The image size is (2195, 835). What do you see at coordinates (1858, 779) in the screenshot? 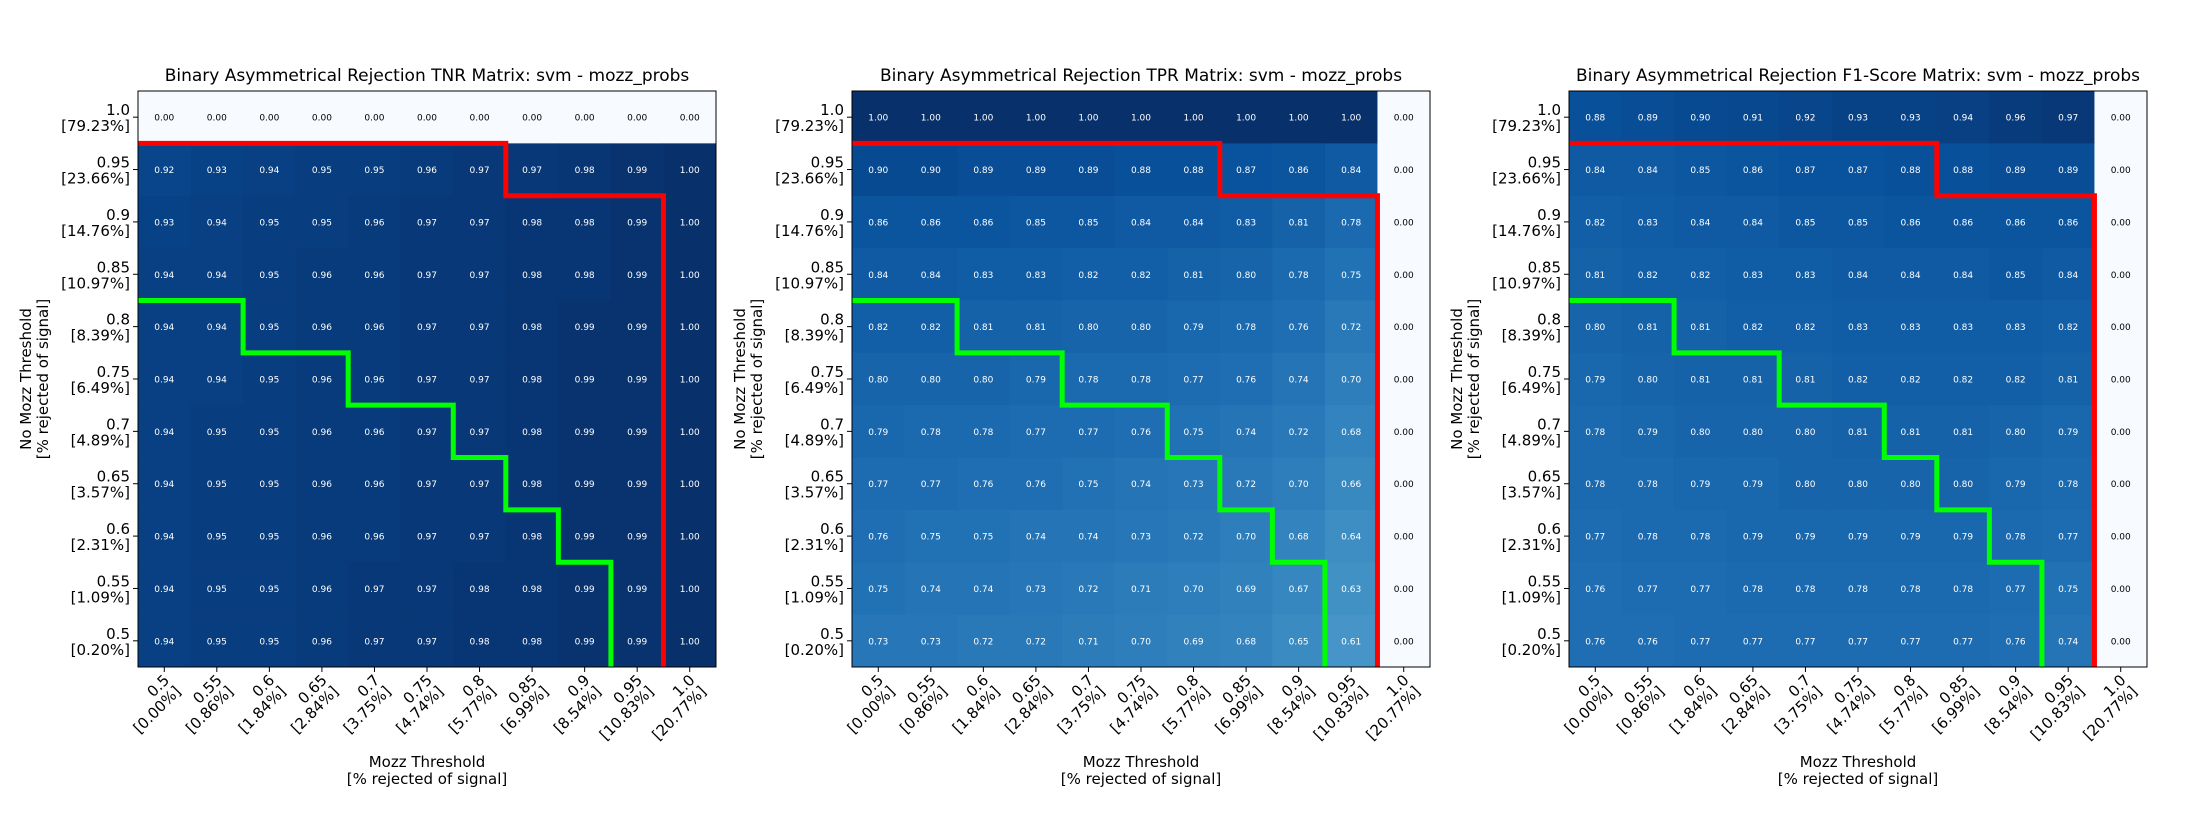
I see `x-axis-label: [% rejected of signal]` at bounding box center [1858, 779].